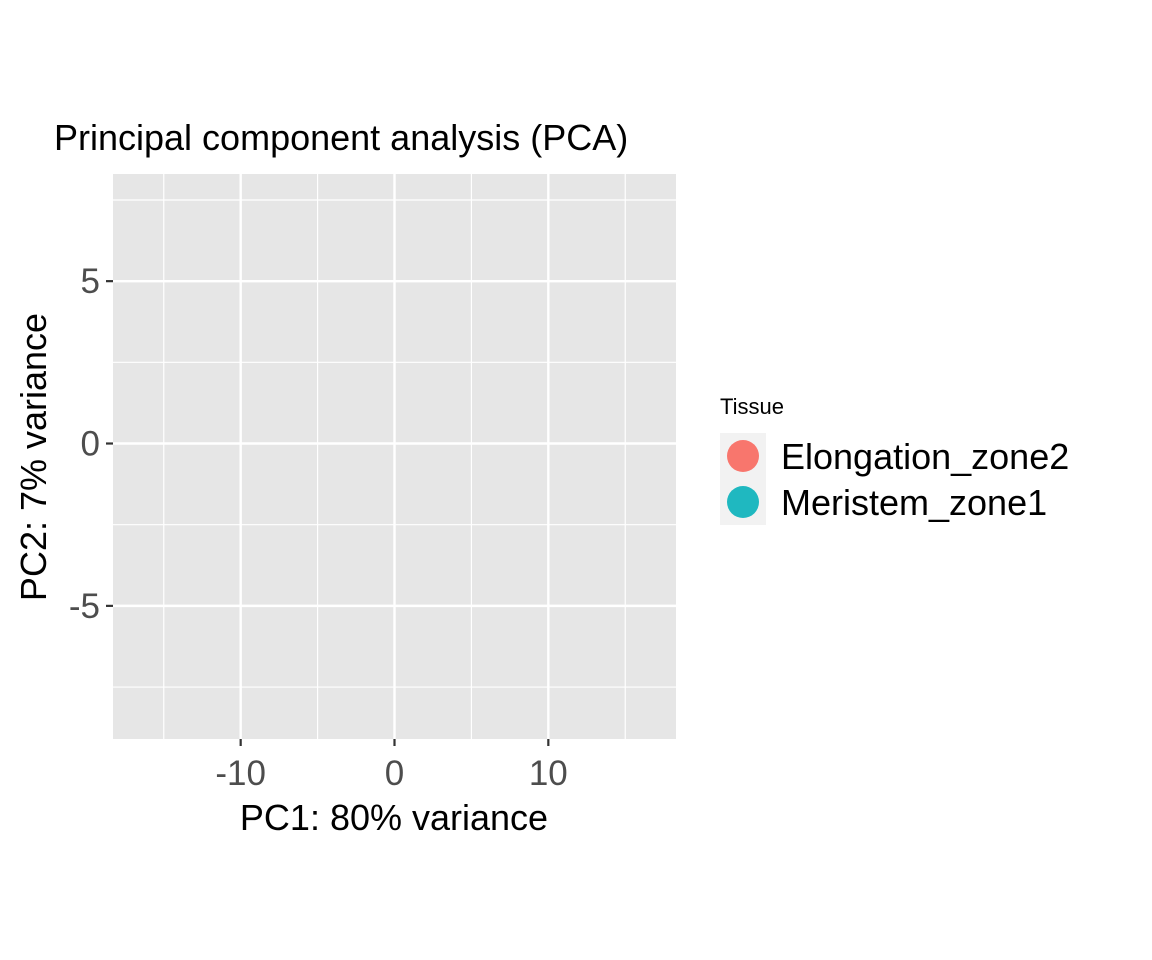 The width and height of the screenshot is (1152, 960). I want to click on legend: Tissue Elongation_zone2 Meristem_zone1, so click(894, 459).